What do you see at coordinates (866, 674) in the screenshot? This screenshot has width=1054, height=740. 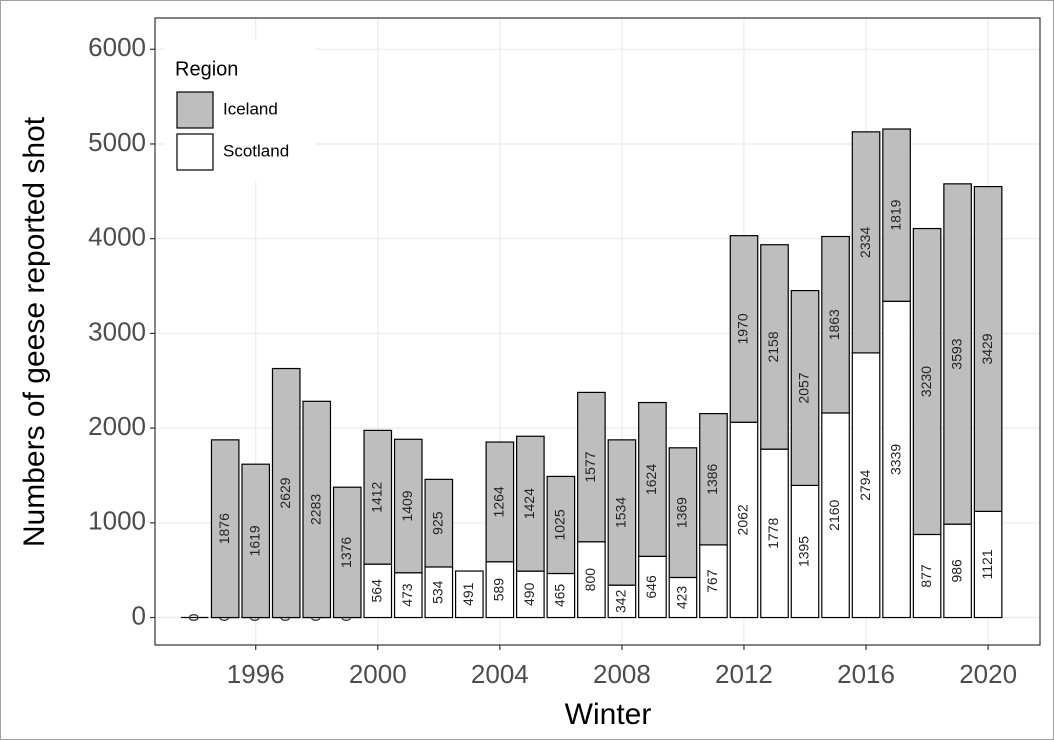 I see `x-tick-label: 2016` at bounding box center [866, 674].